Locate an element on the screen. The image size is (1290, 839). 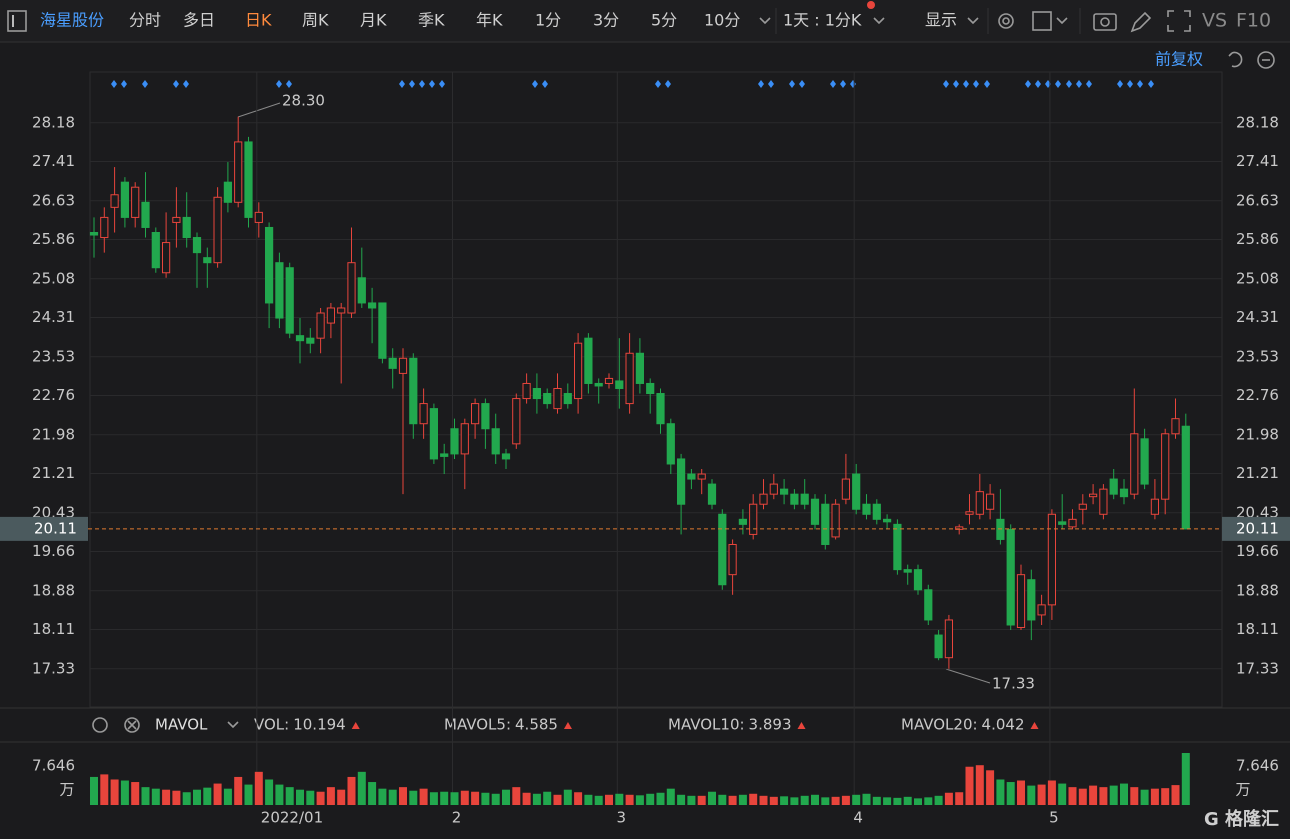
chevron is located at coordinates (233, 725).